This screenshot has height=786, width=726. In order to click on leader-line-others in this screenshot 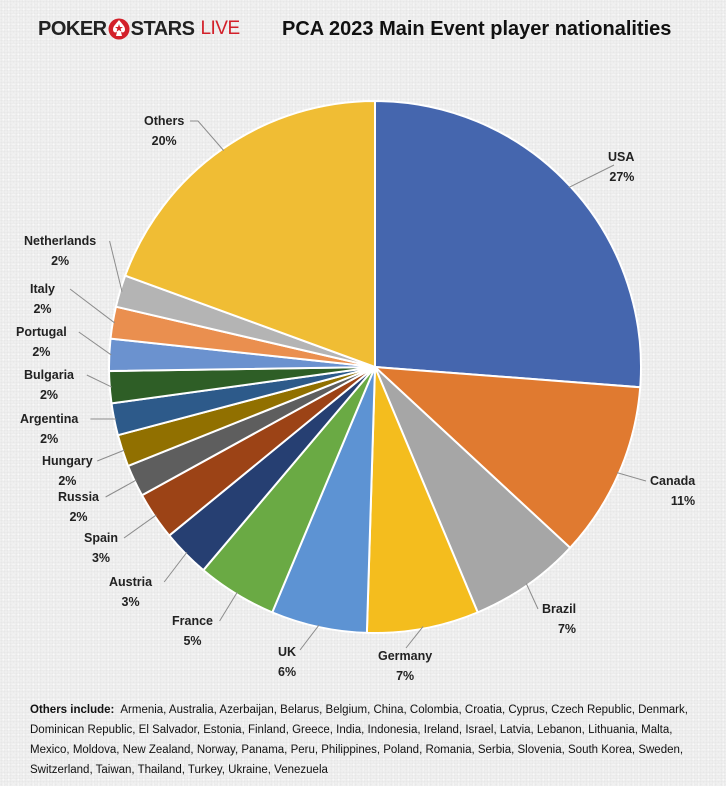, I will do `click(207, 135)`.